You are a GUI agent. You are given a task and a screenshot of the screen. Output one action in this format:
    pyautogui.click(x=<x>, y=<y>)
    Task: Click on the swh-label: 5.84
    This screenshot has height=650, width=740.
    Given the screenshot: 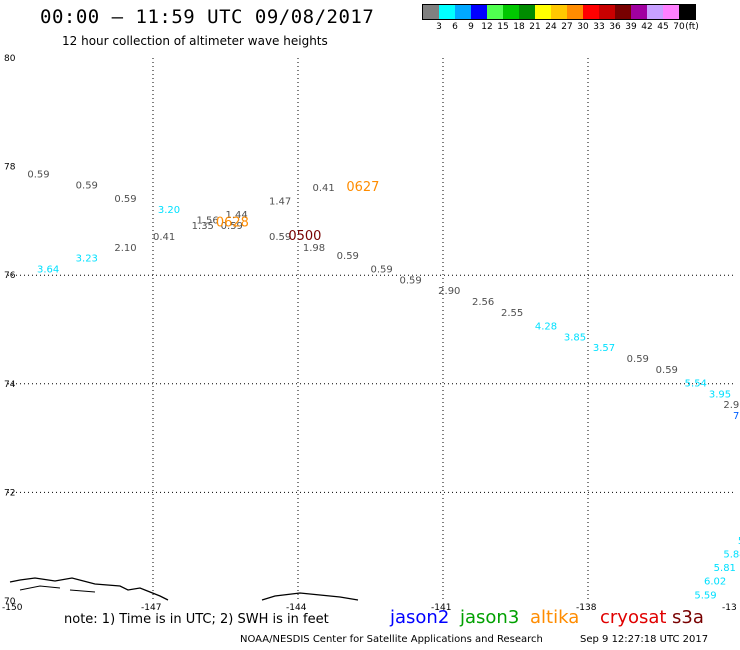 What is the action you would take?
    pyautogui.click(x=731, y=555)
    